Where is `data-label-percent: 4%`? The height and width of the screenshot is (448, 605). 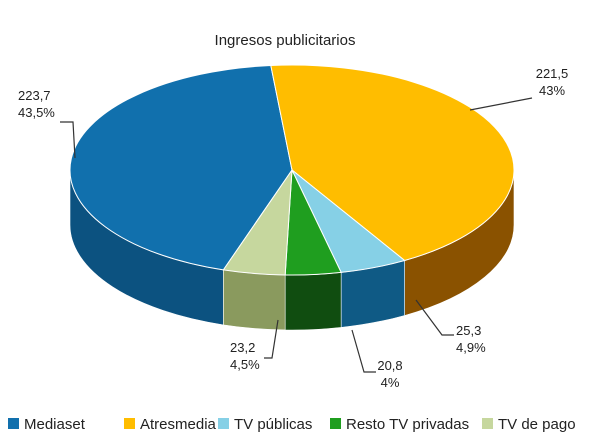
data-label-percent: 4% is located at coordinates (390, 382).